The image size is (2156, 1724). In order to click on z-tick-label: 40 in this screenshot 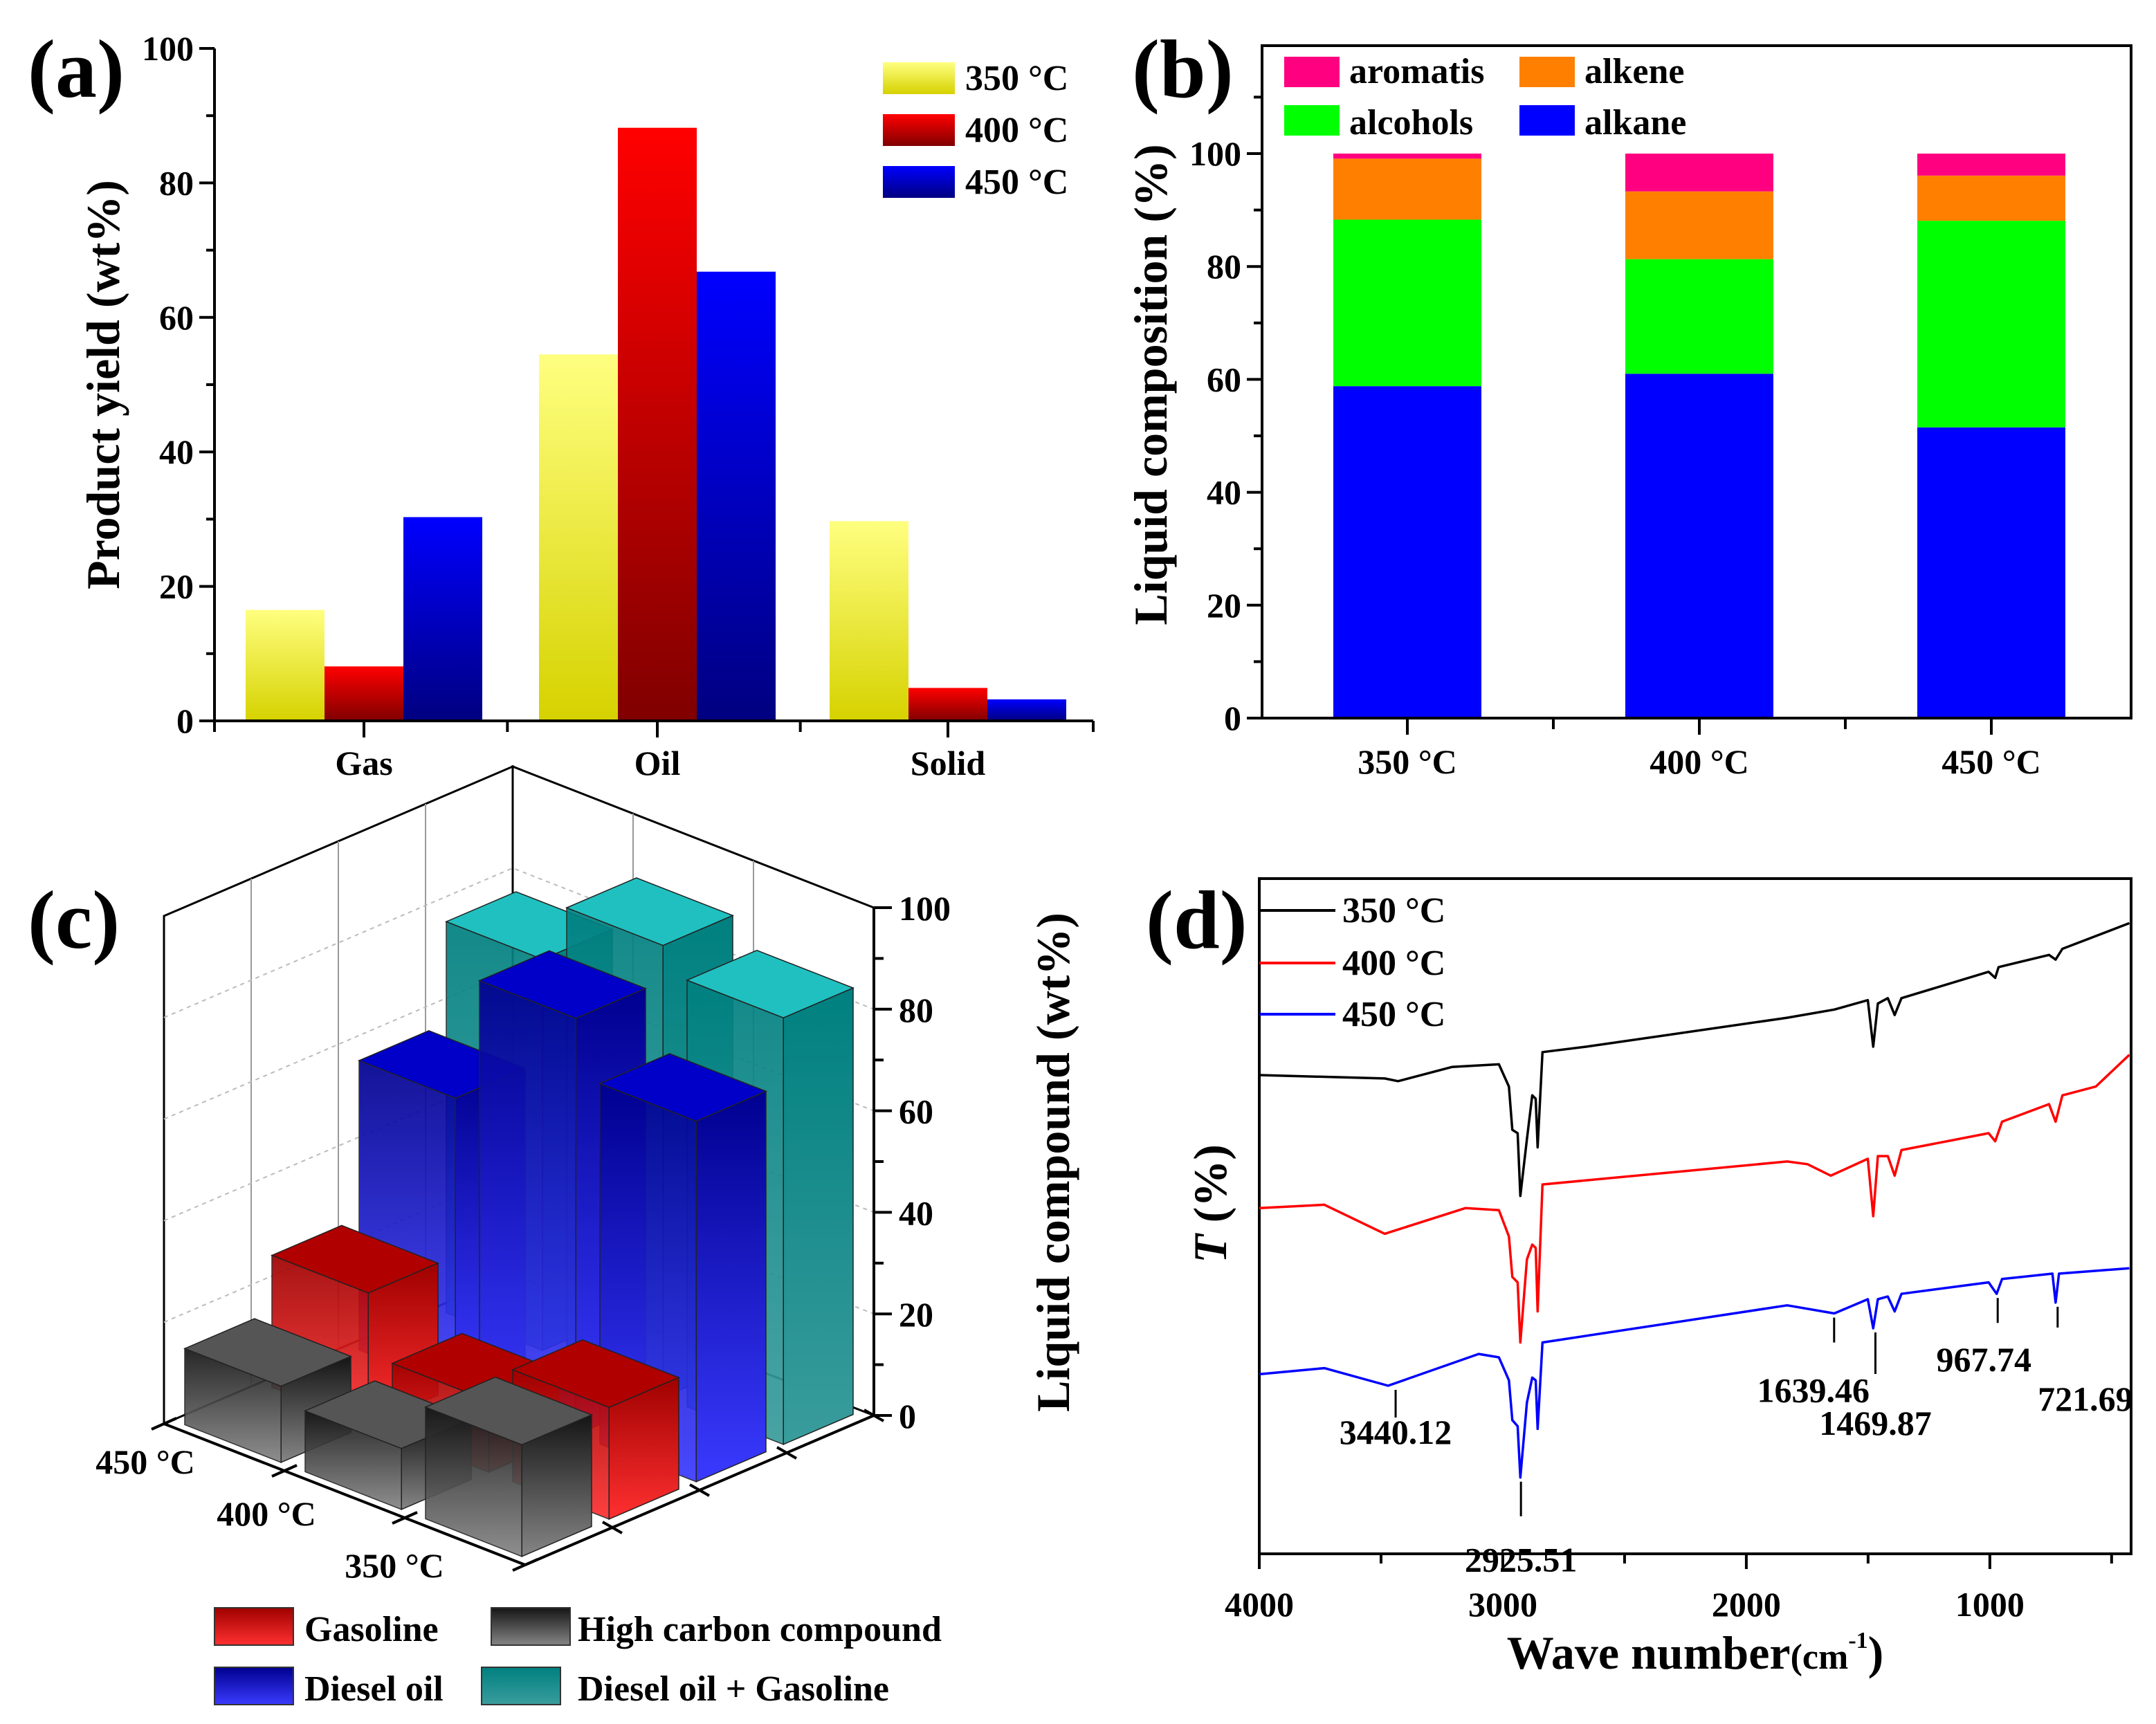, I will do `click(916, 1212)`.